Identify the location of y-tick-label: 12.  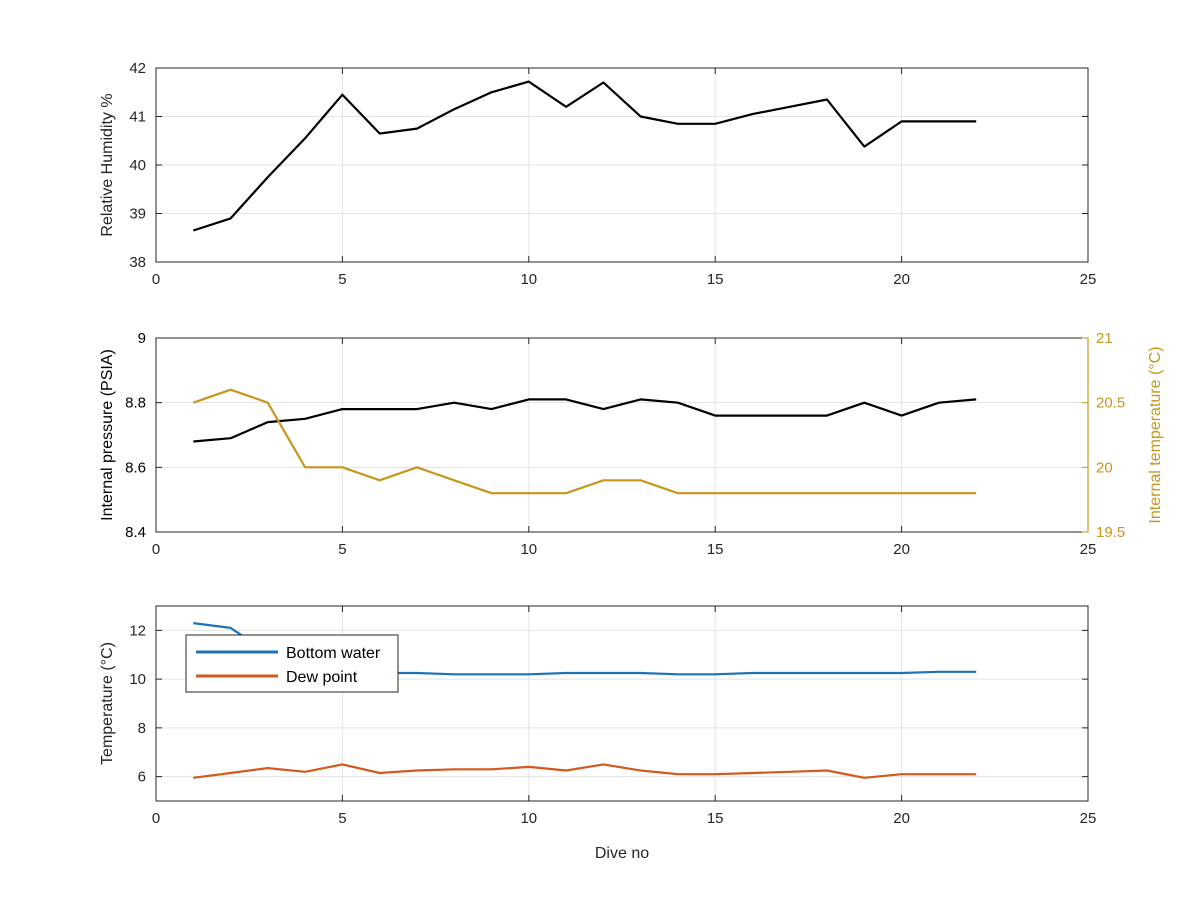
(137, 630).